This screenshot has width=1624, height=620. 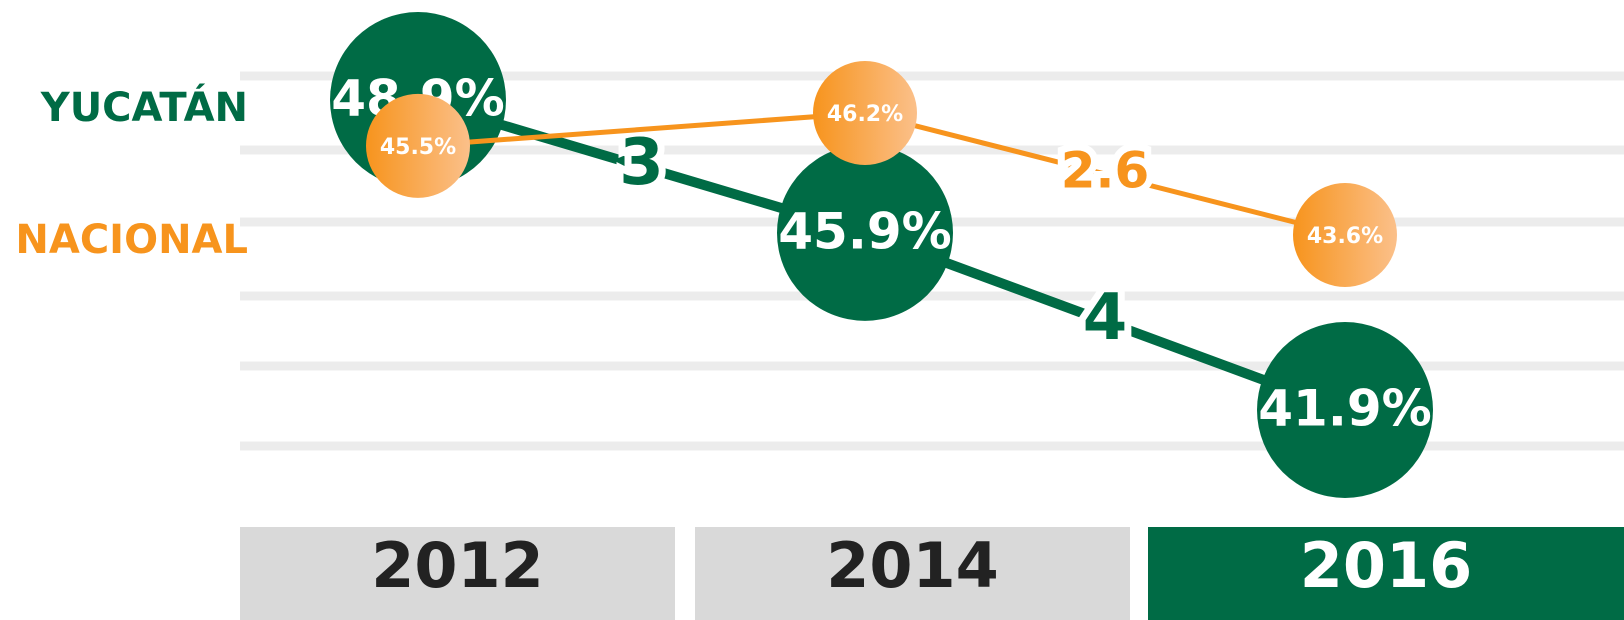 I want to click on change-label: 3, so click(x=641, y=163).